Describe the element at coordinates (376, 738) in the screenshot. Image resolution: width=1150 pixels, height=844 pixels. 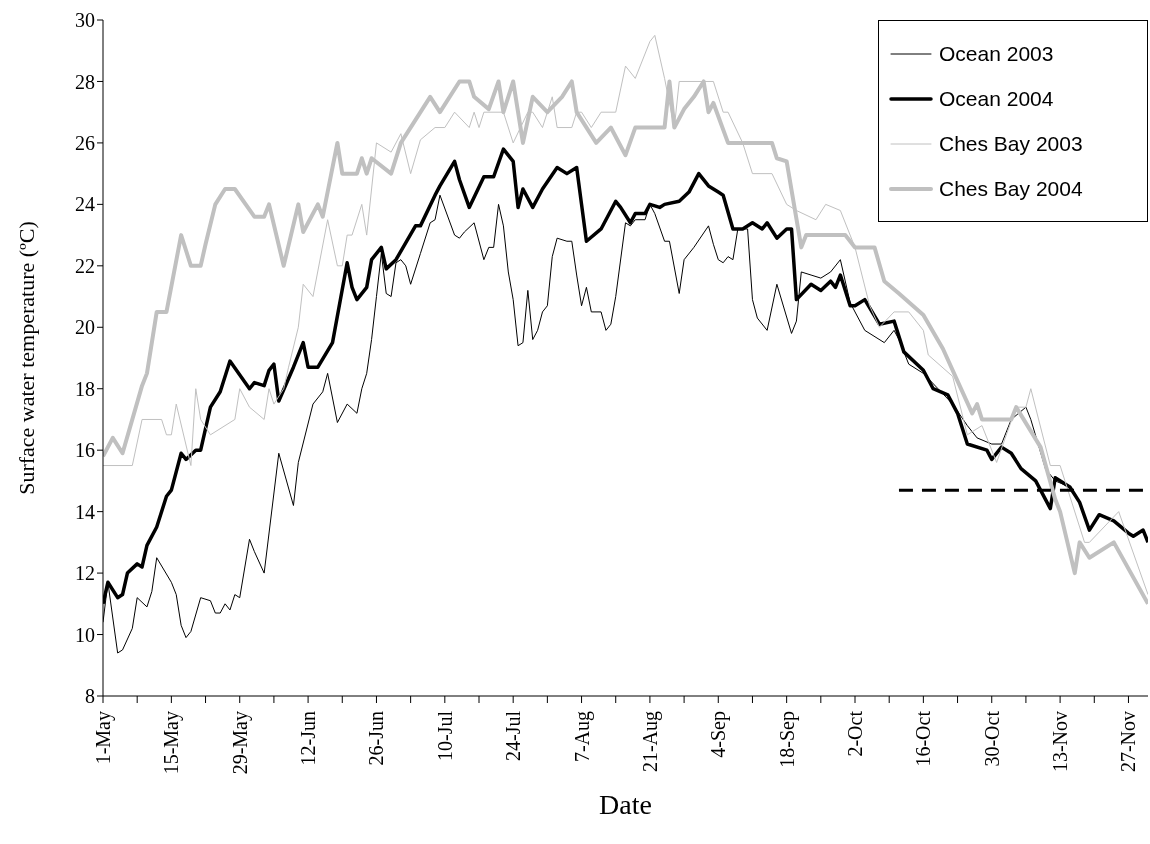
I see `x-tick-label: 26-Jun` at that location.